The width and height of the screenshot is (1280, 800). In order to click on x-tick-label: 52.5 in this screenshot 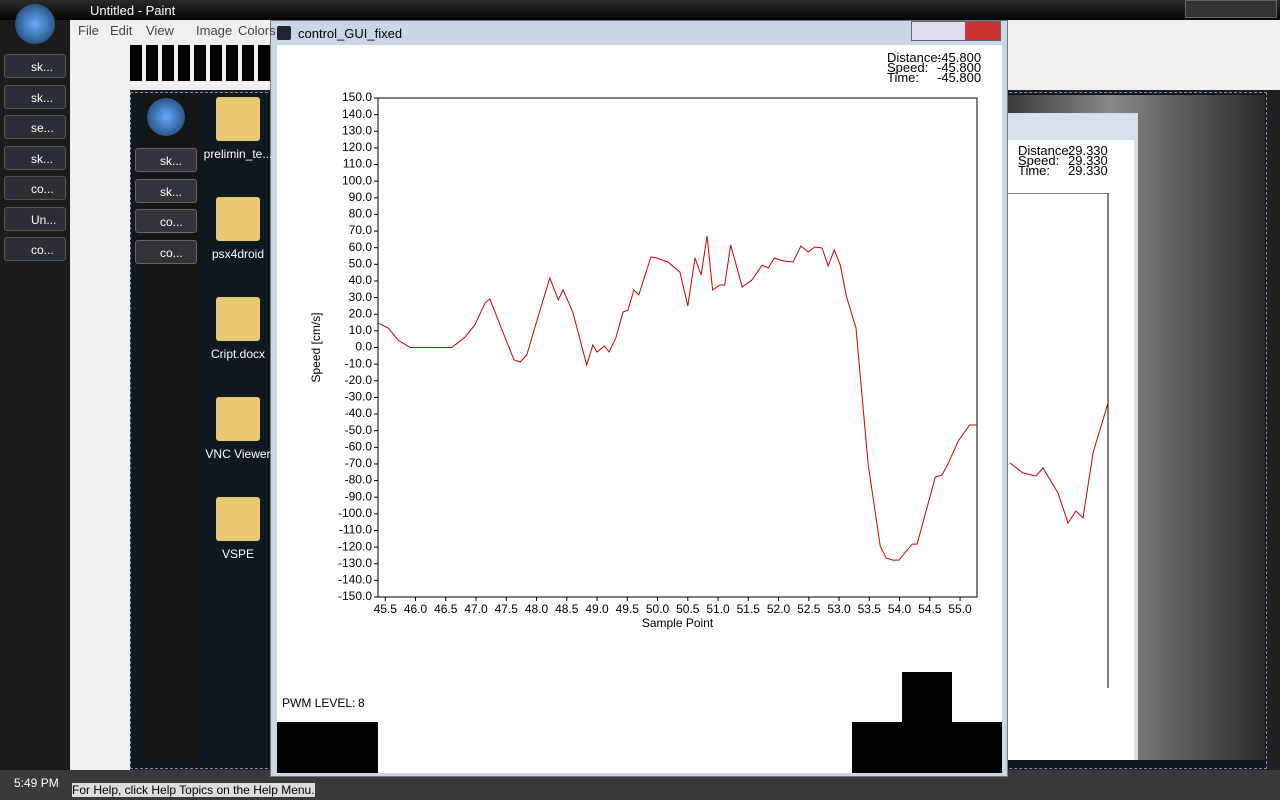, I will do `click(809, 609)`.